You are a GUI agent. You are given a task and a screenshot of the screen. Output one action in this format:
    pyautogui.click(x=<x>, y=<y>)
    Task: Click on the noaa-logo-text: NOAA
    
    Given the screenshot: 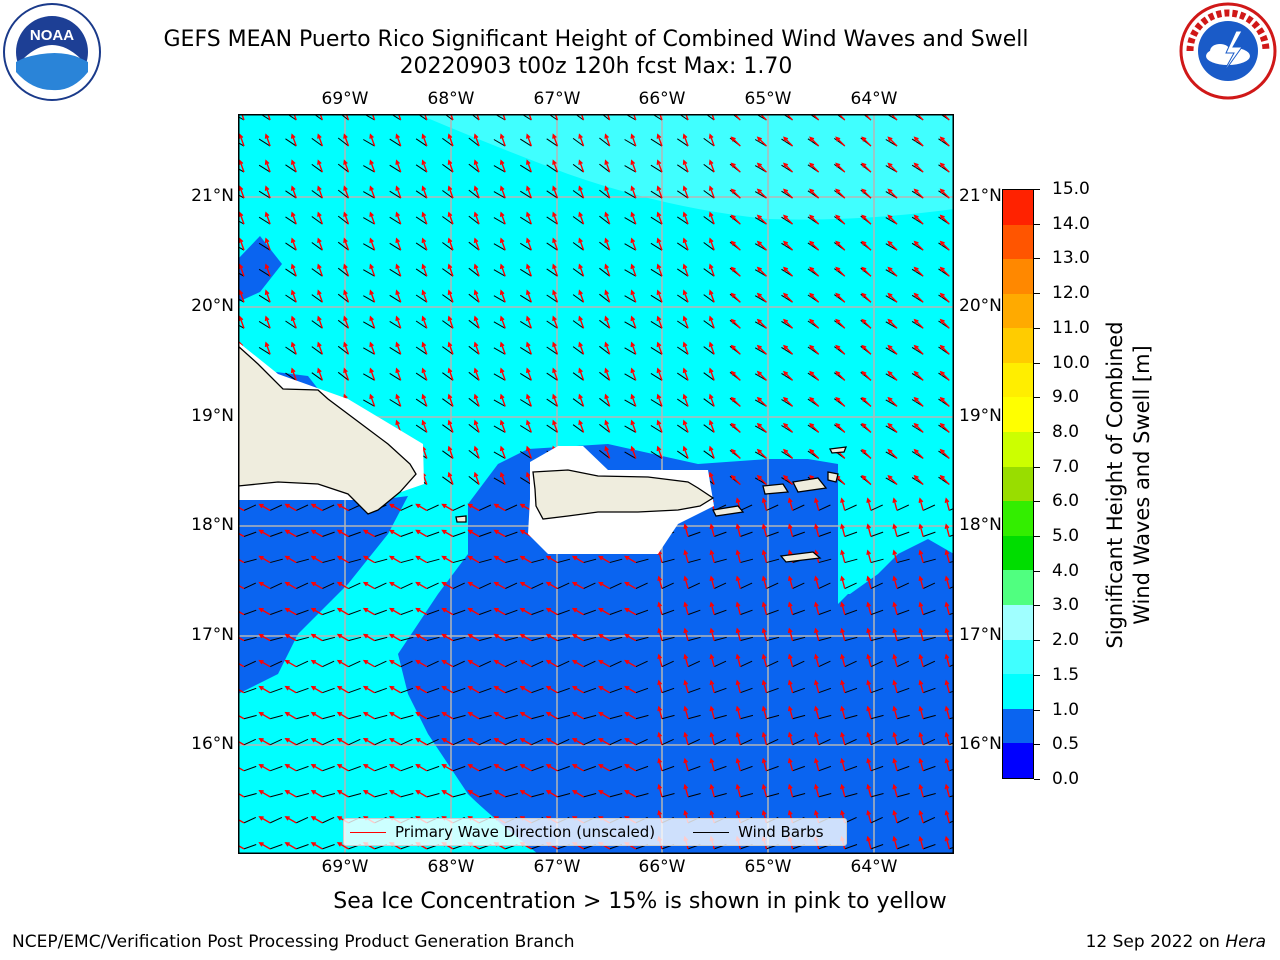 What is the action you would take?
    pyautogui.click(x=52, y=35)
    